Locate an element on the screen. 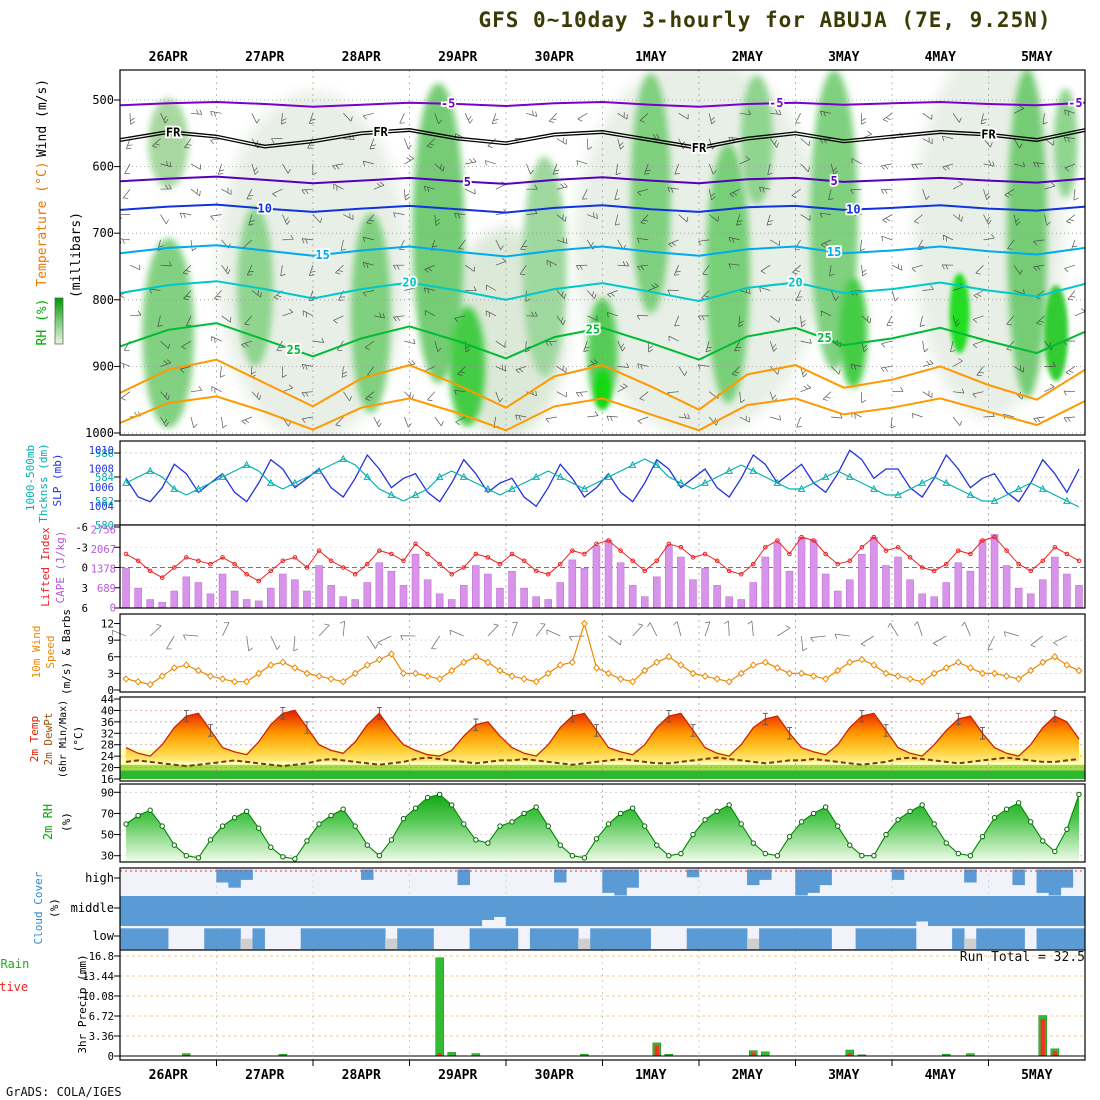 This screenshot has width=1100, height=1100. svg-text: CAPE (J/kg) is located at coordinates (60, 567).